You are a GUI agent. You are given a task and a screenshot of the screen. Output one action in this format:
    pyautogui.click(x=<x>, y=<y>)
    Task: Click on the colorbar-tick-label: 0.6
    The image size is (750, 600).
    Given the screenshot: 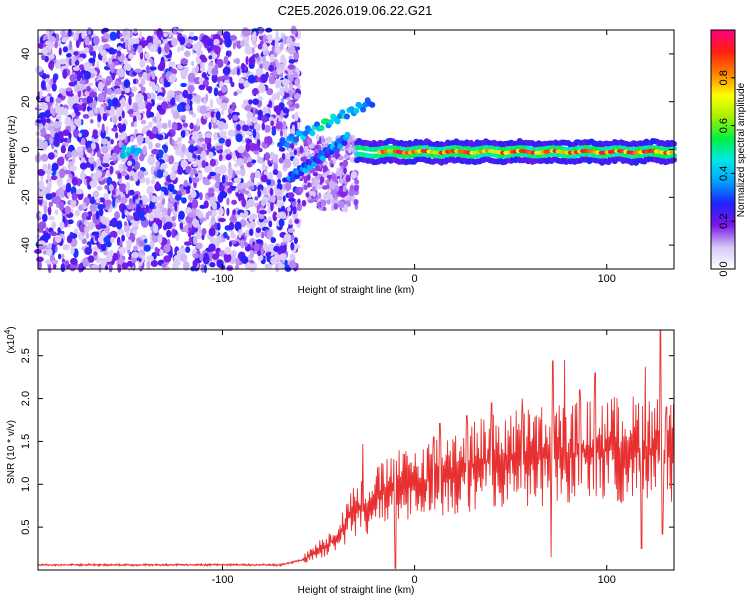 What is the action you would take?
    pyautogui.click(x=724, y=125)
    